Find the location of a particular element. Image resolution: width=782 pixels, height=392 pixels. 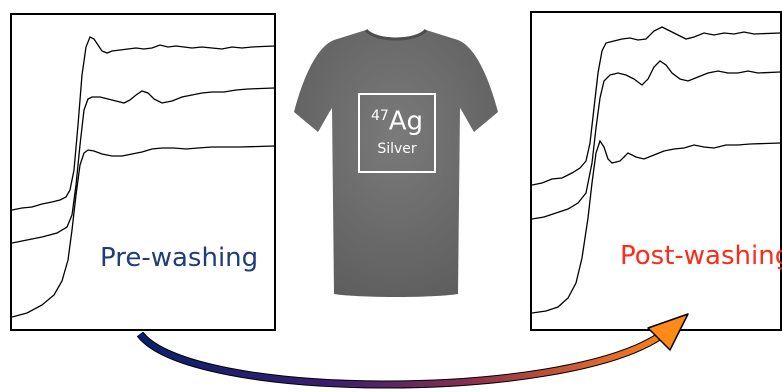

element-box: 47Ag Silver is located at coordinates (397, 133).